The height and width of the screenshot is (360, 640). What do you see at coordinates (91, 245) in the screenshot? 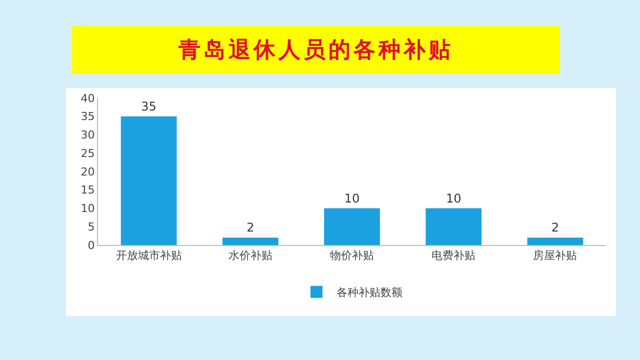
I see `y-tick-label: 0` at bounding box center [91, 245].